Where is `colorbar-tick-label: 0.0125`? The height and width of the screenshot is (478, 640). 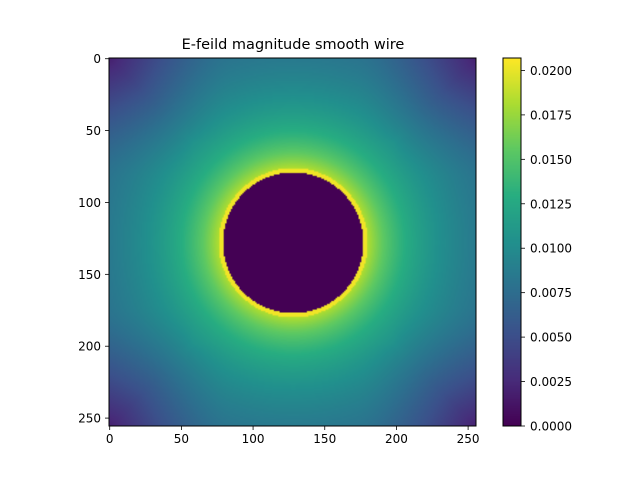 colorbar-tick-label: 0.0125 is located at coordinates (551, 204).